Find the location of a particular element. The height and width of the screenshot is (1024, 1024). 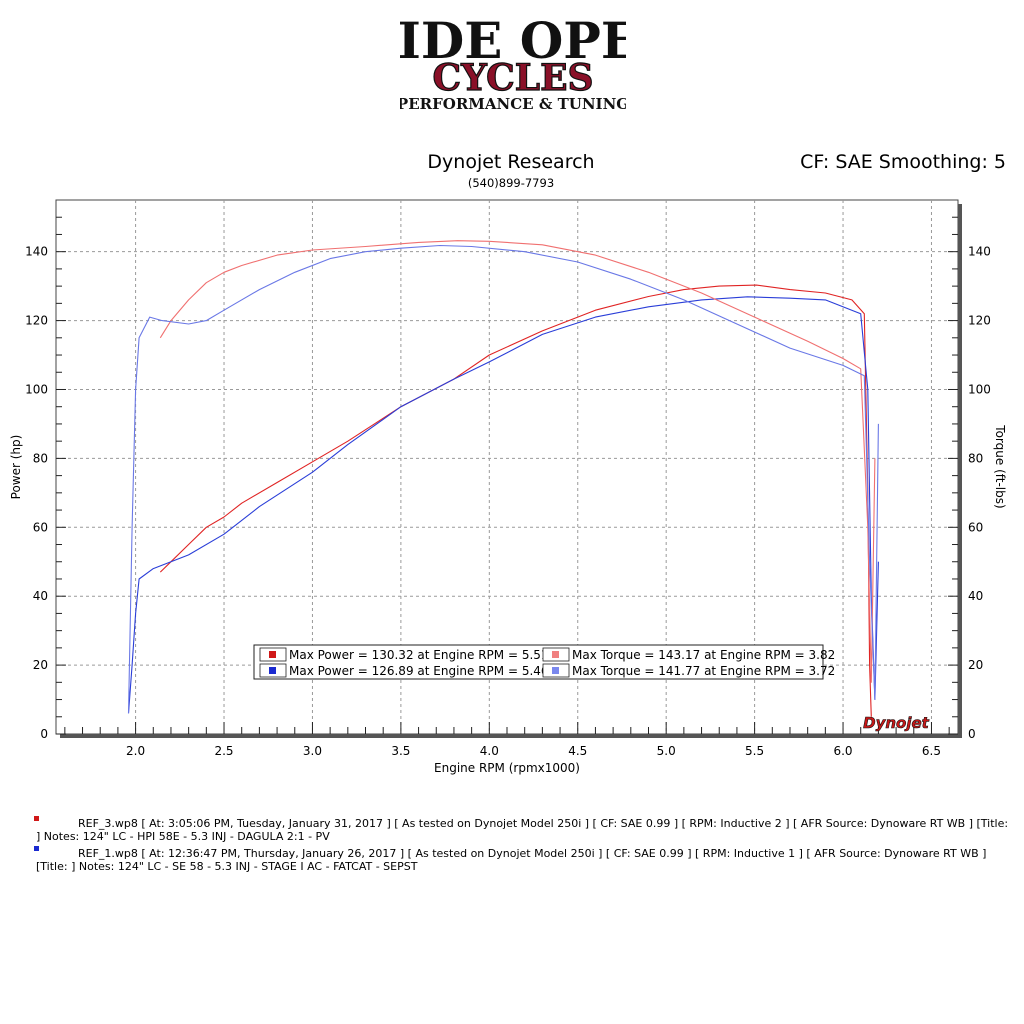

dynojet-watermark: Dynojet is located at coordinates (896, 723).